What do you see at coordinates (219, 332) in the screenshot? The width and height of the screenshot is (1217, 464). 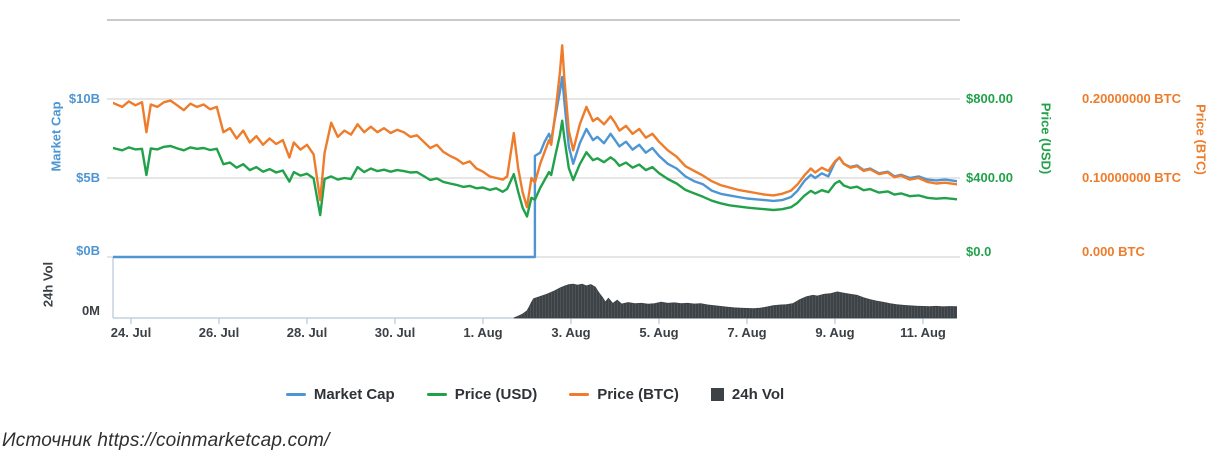 I see `xtick-26-jul: 26. Jul` at bounding box center [219, 332].